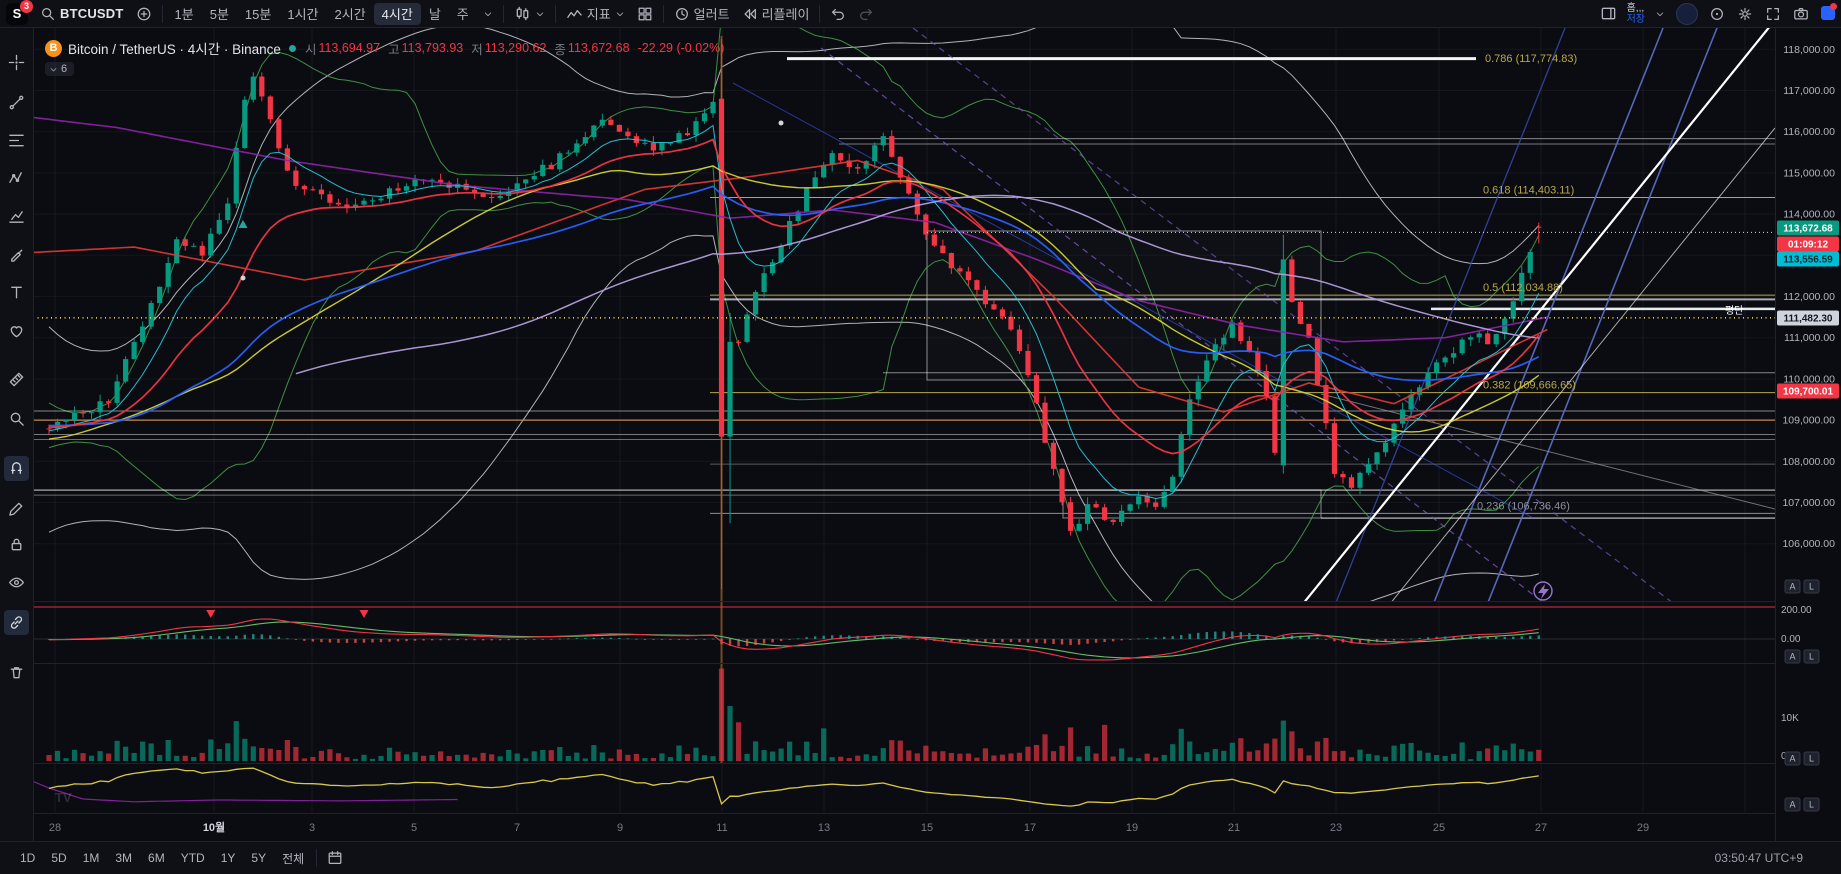  What do you see at coordinates (824, 828) in the screenshot?
I see `time-axis-label: 13` at bounding box center [824, 828].